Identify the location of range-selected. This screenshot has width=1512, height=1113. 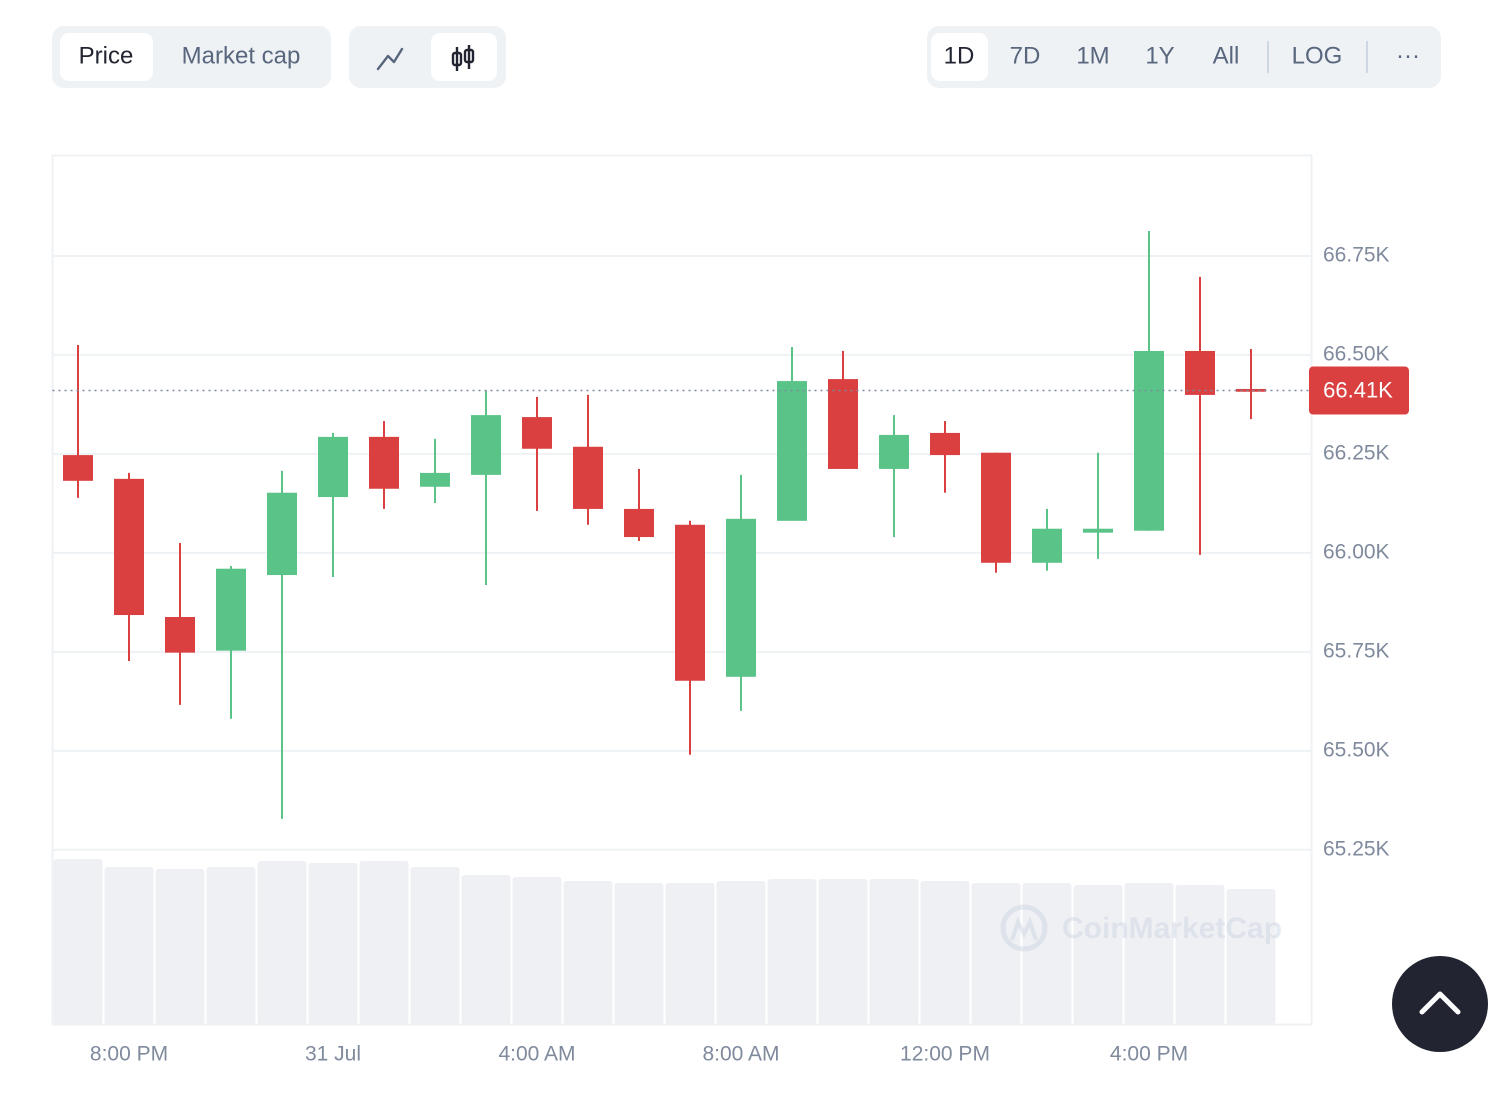
(959, 57).